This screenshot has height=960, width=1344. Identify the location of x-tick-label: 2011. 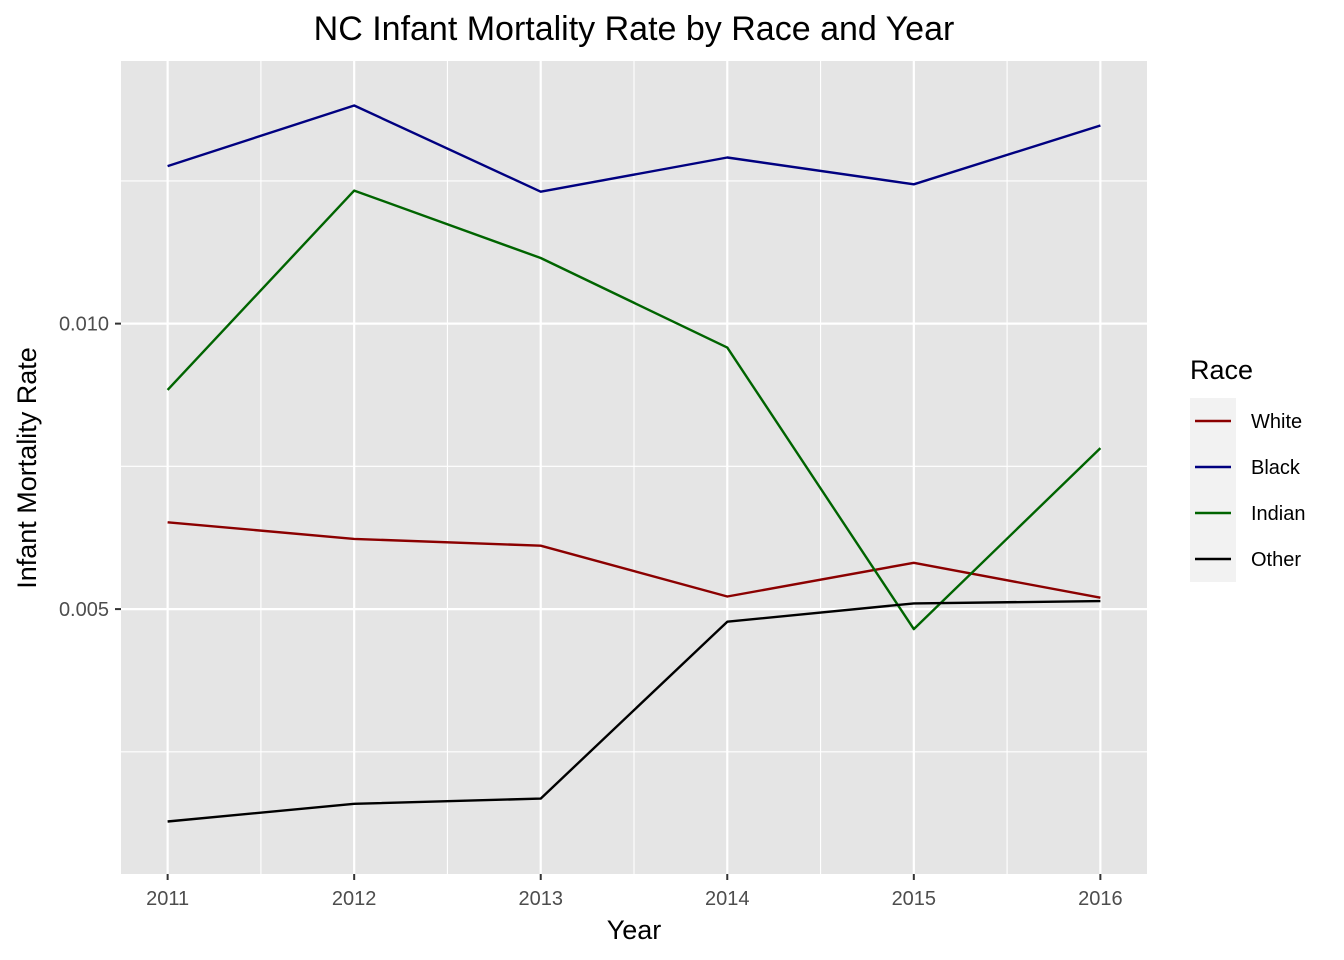
(167, 899).